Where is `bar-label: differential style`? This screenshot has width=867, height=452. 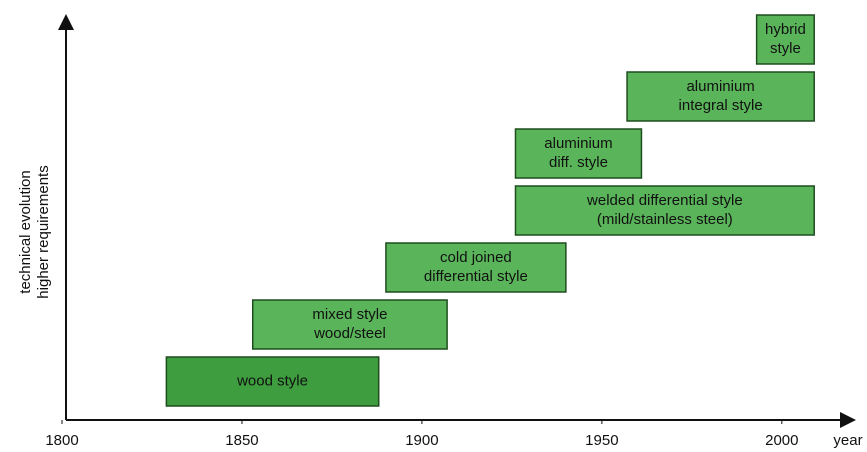 bar-label: differential style is located at coordinates (476, 276).